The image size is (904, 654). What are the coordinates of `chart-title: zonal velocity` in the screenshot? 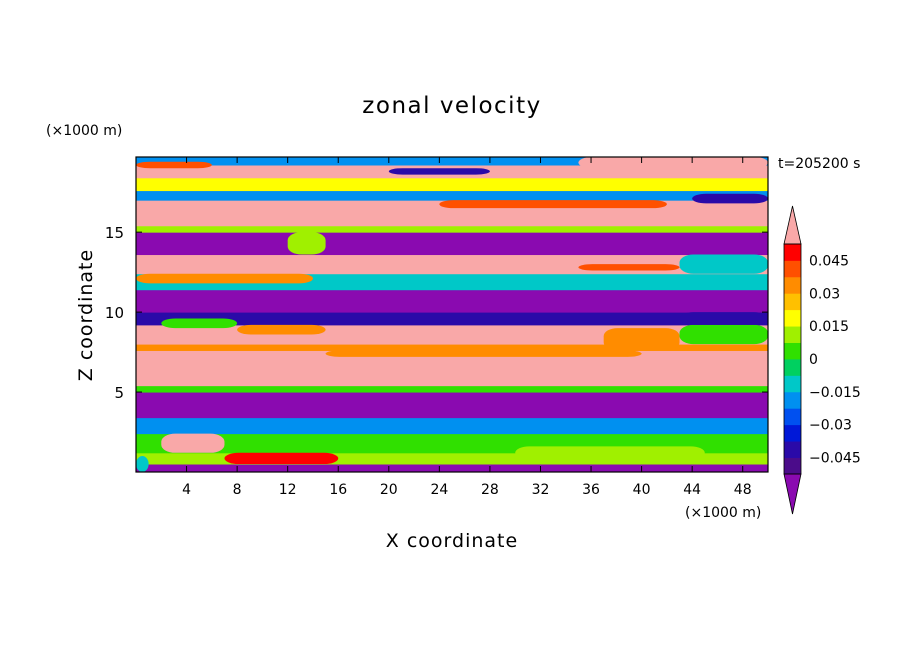 It's located at (451, 106).